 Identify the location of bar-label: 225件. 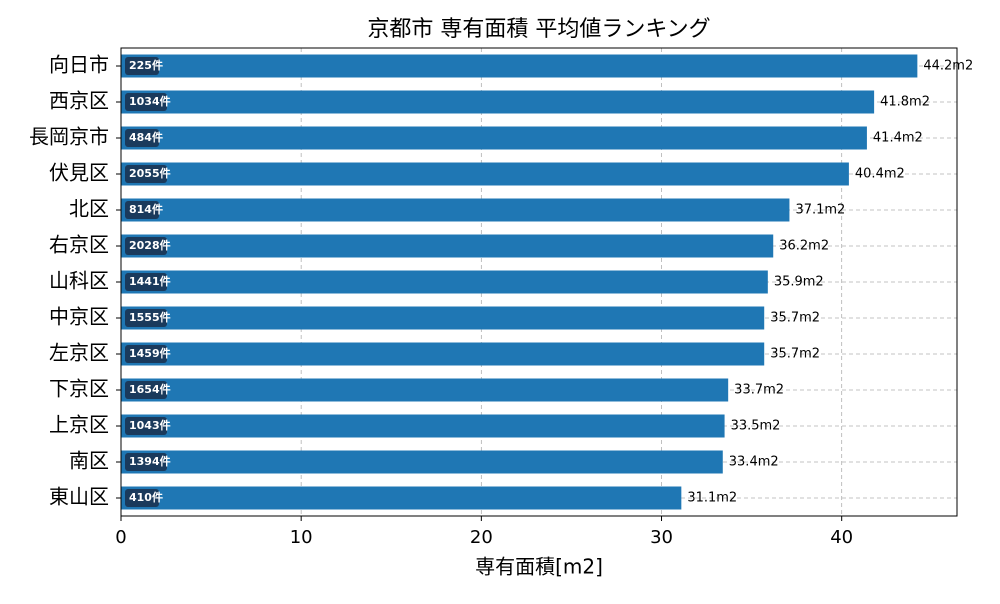
(146, 65).